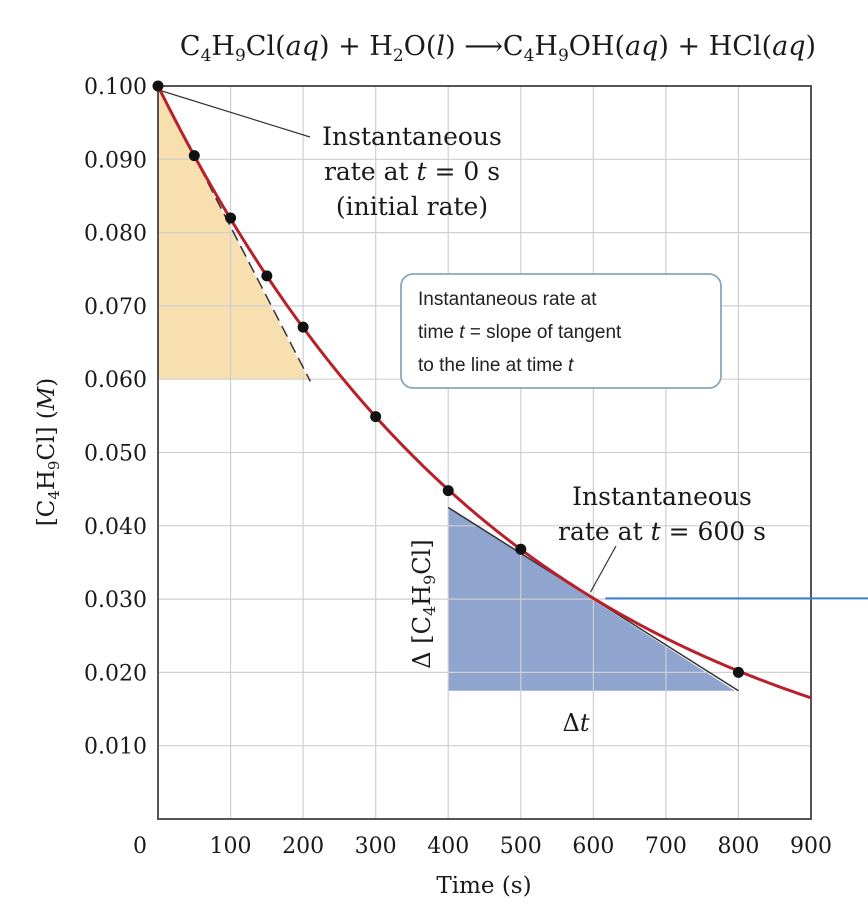  I want to click on y-tick-label: 0.080, so click(115, 234).